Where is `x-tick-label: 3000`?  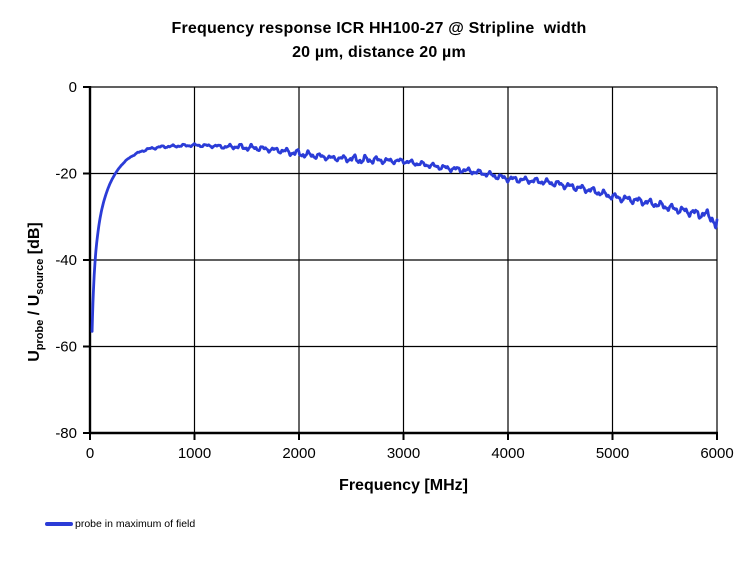
x-tick-label: 3000 is located at coordinates (403, 453).